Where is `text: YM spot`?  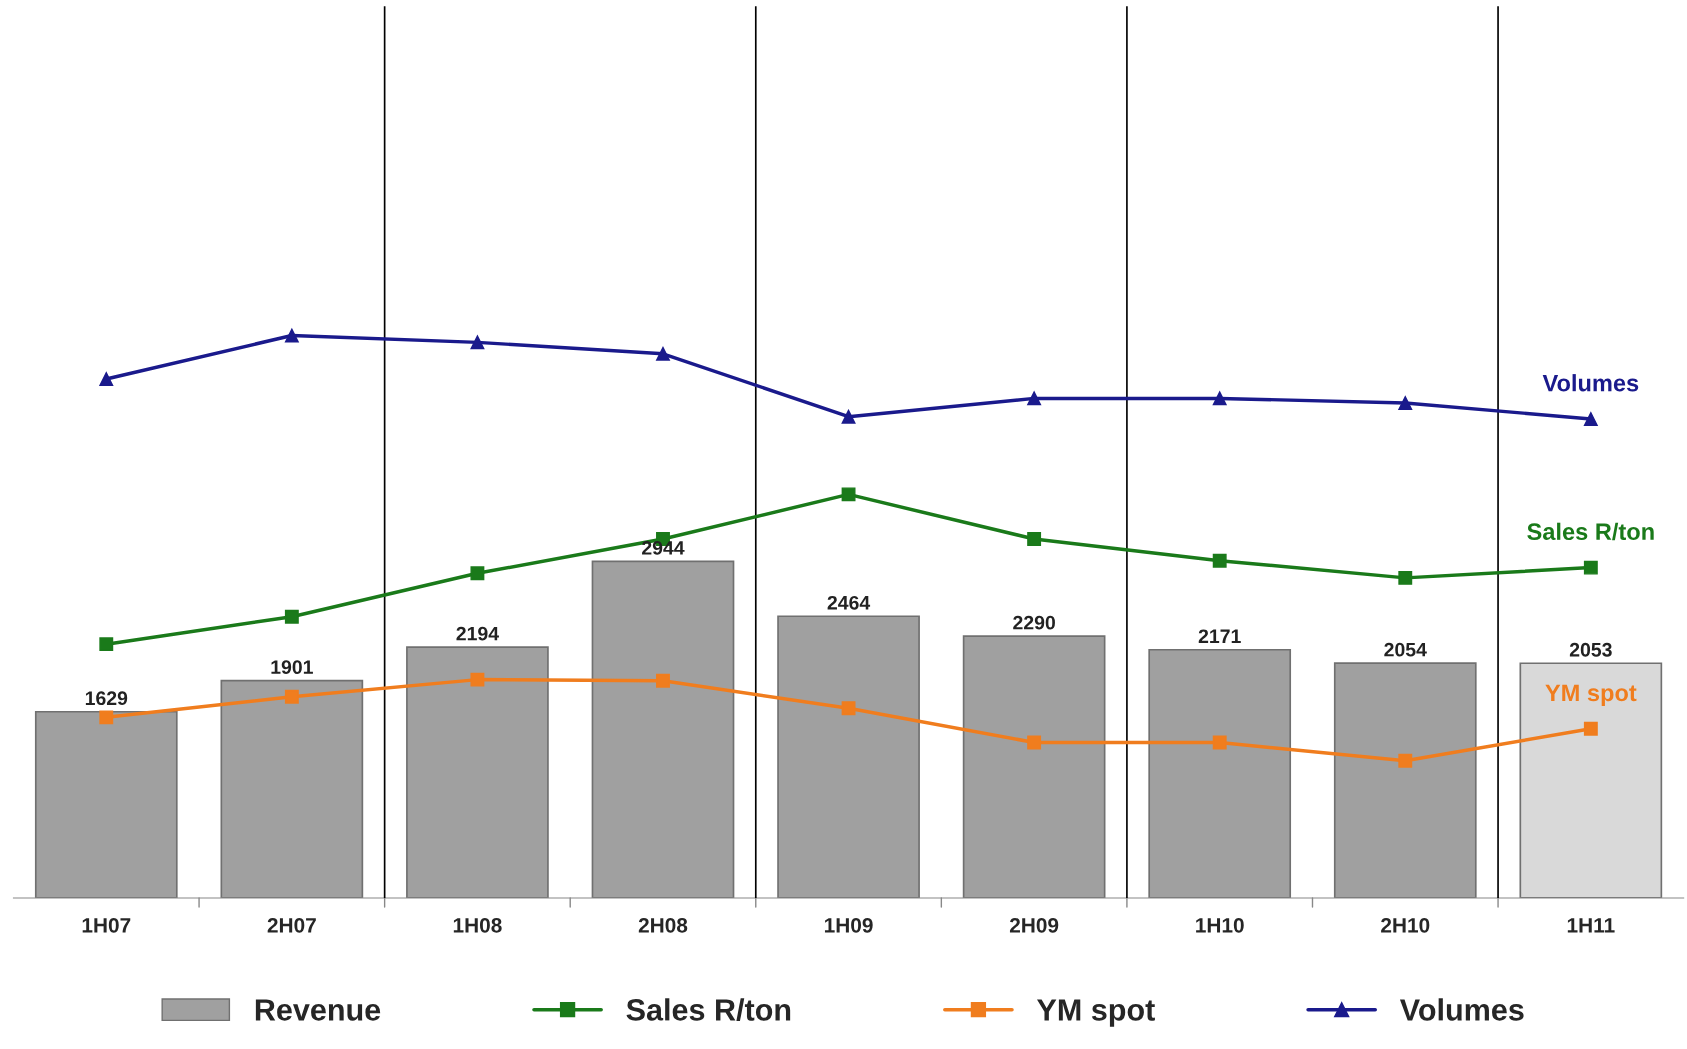 text: YM spot is located at coordinates (1591, 695).